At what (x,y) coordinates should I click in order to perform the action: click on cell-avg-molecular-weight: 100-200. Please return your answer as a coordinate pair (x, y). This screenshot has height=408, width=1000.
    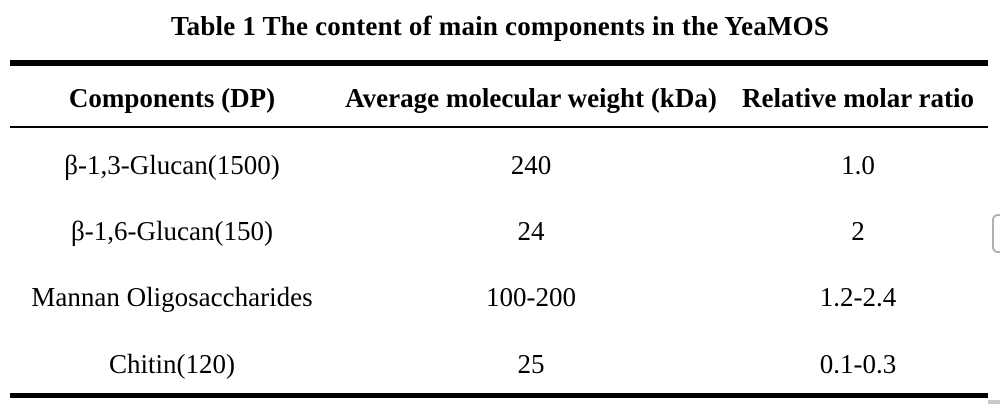
    Looking at the image, I should click on (531, 297).